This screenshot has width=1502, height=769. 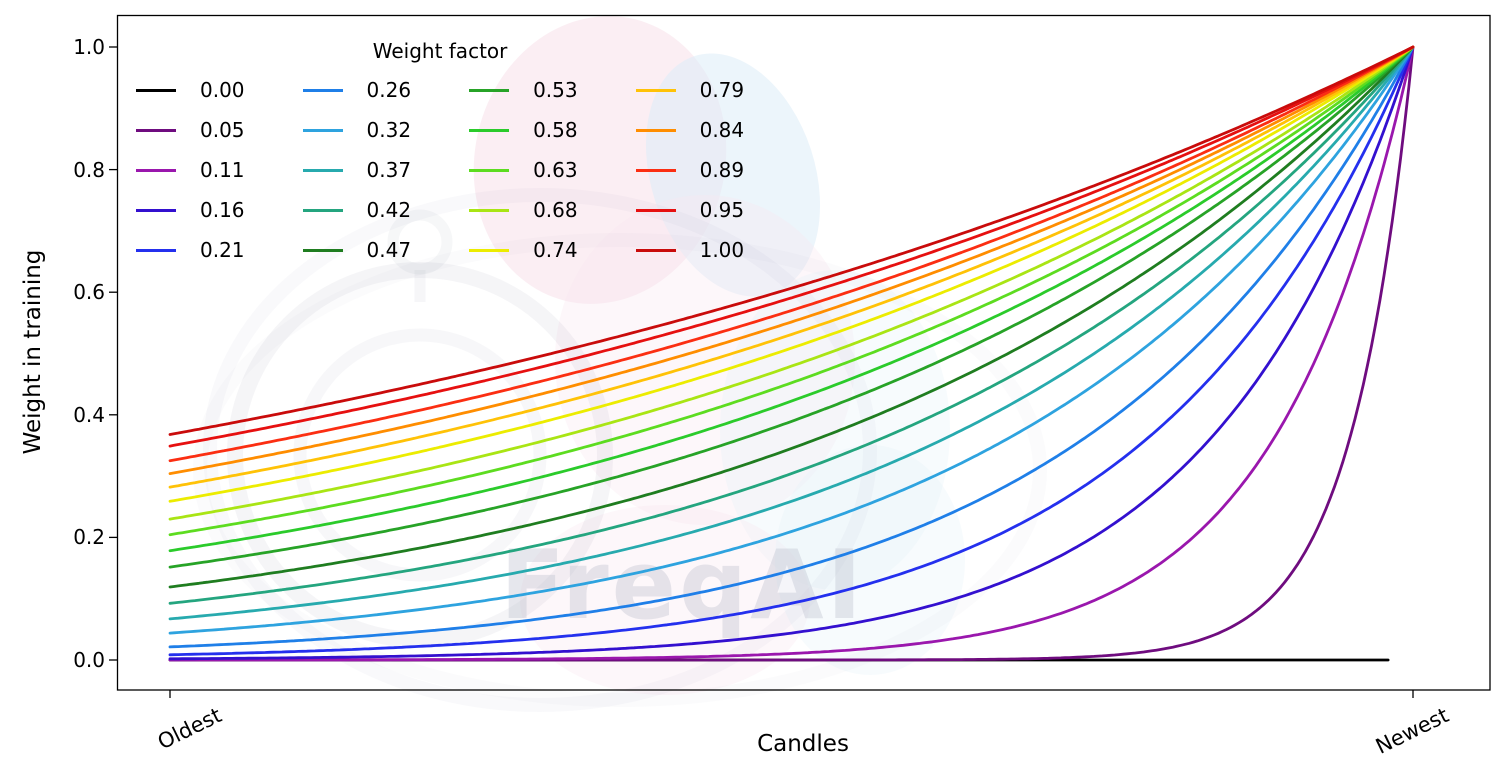 What do you see at coordinates (33, 352) in the screenshot?
I see `y-axis-label: Weight in training` at bounding box center [33, 352].